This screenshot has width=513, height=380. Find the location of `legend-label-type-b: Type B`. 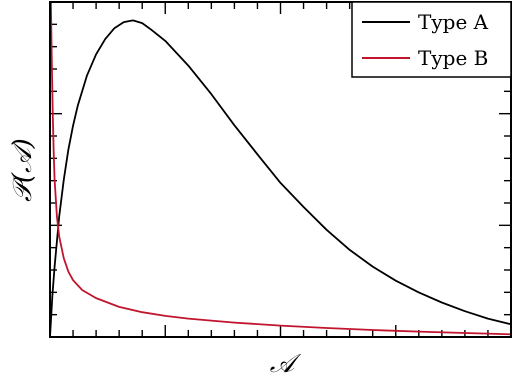

legend-label-type-b: Type B is located at coordinates (453, 58).